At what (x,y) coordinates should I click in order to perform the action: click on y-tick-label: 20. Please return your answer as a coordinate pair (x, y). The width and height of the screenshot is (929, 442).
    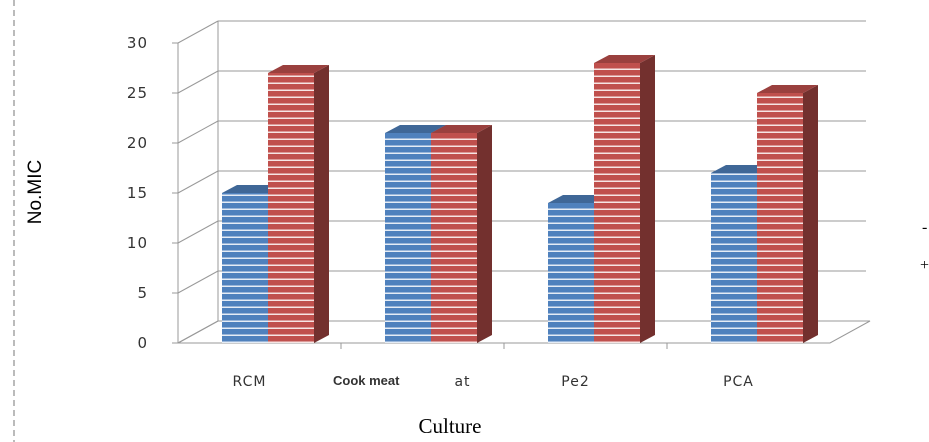
    Looking at the image, I should click on (137, 143).